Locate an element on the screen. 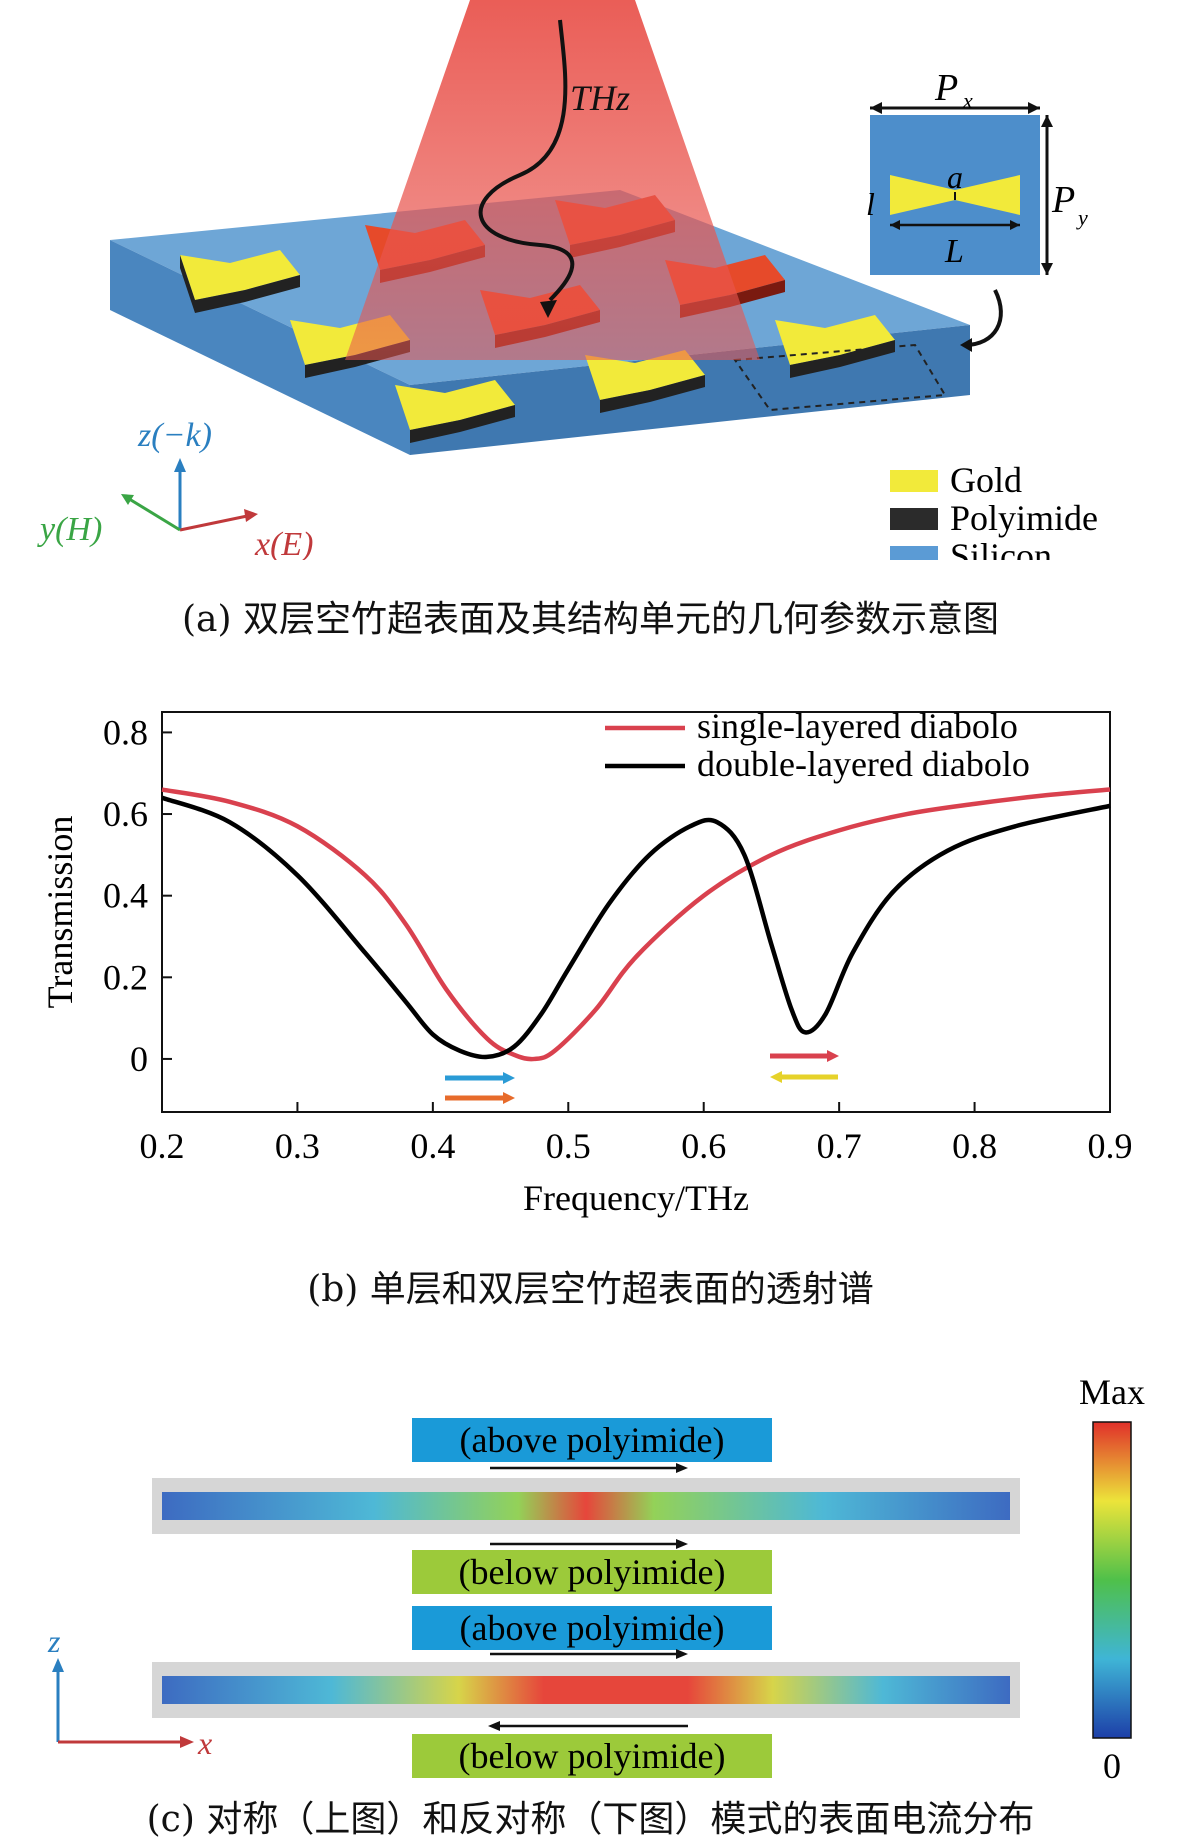 Image resolution: width=1181 pixels, height=1844 pixels. legend-swatch-polyimide is located at coordinates (914, 519).